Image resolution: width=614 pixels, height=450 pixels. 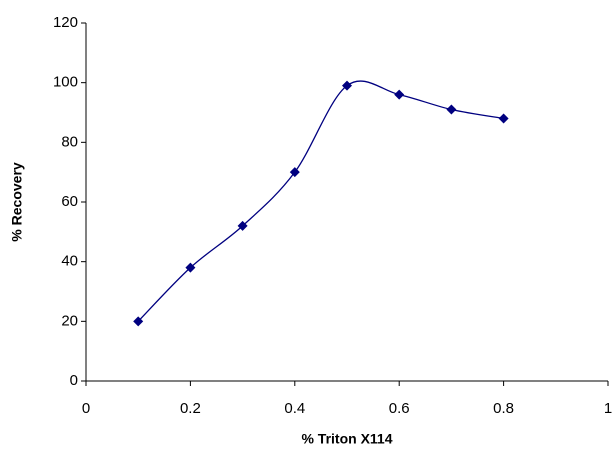 I want to click on y-tick-label: 40, so click(x=69, y=261).